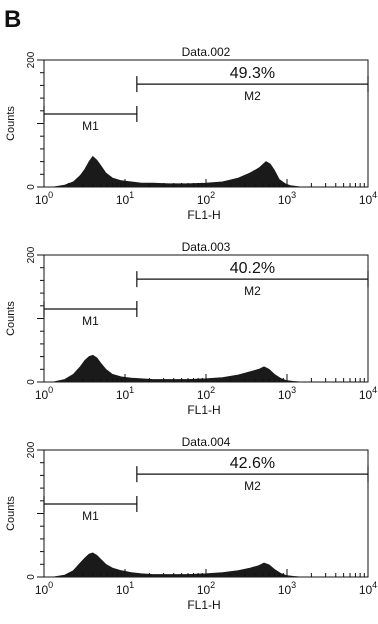  Describe the element at coordinates (206, 52) in the screenshot. I see `chart-title: Data.002` at that location.